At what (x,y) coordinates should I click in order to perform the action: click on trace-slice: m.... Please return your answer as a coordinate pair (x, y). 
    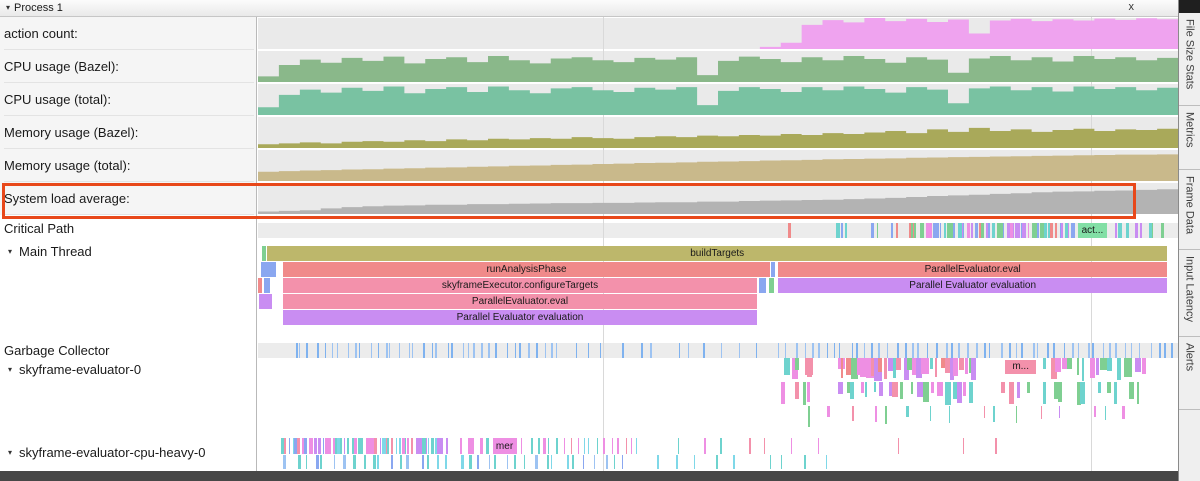
    Looking at the image, I should click on (1021, 367).